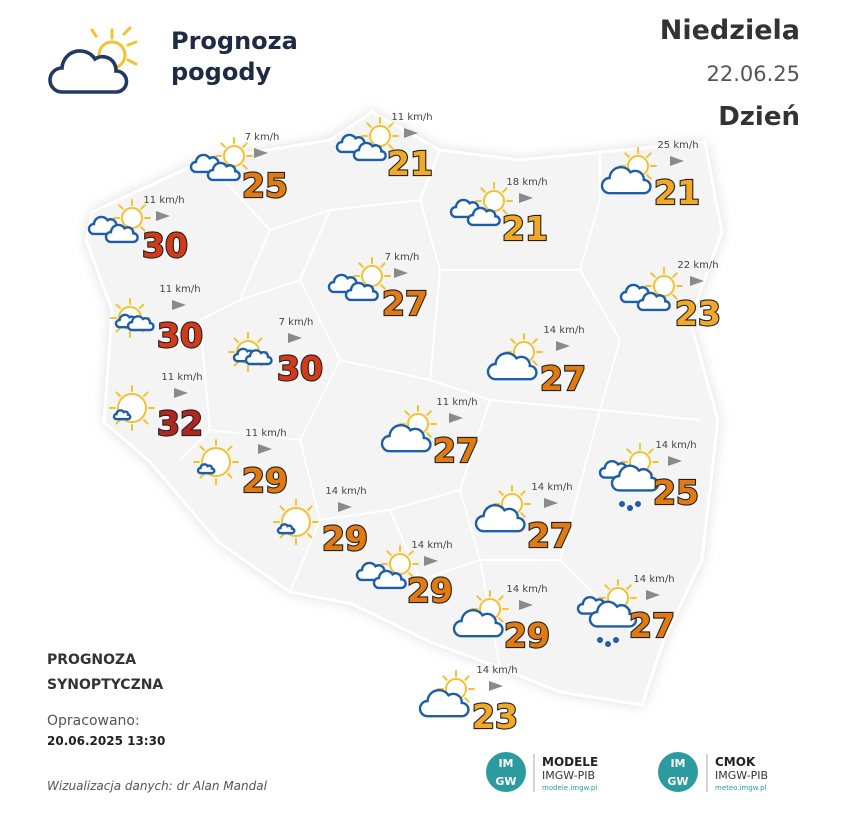 This screenshot has height=814, width=850. I want to click on wind-speed: 25 km/h, so click(677, 145).